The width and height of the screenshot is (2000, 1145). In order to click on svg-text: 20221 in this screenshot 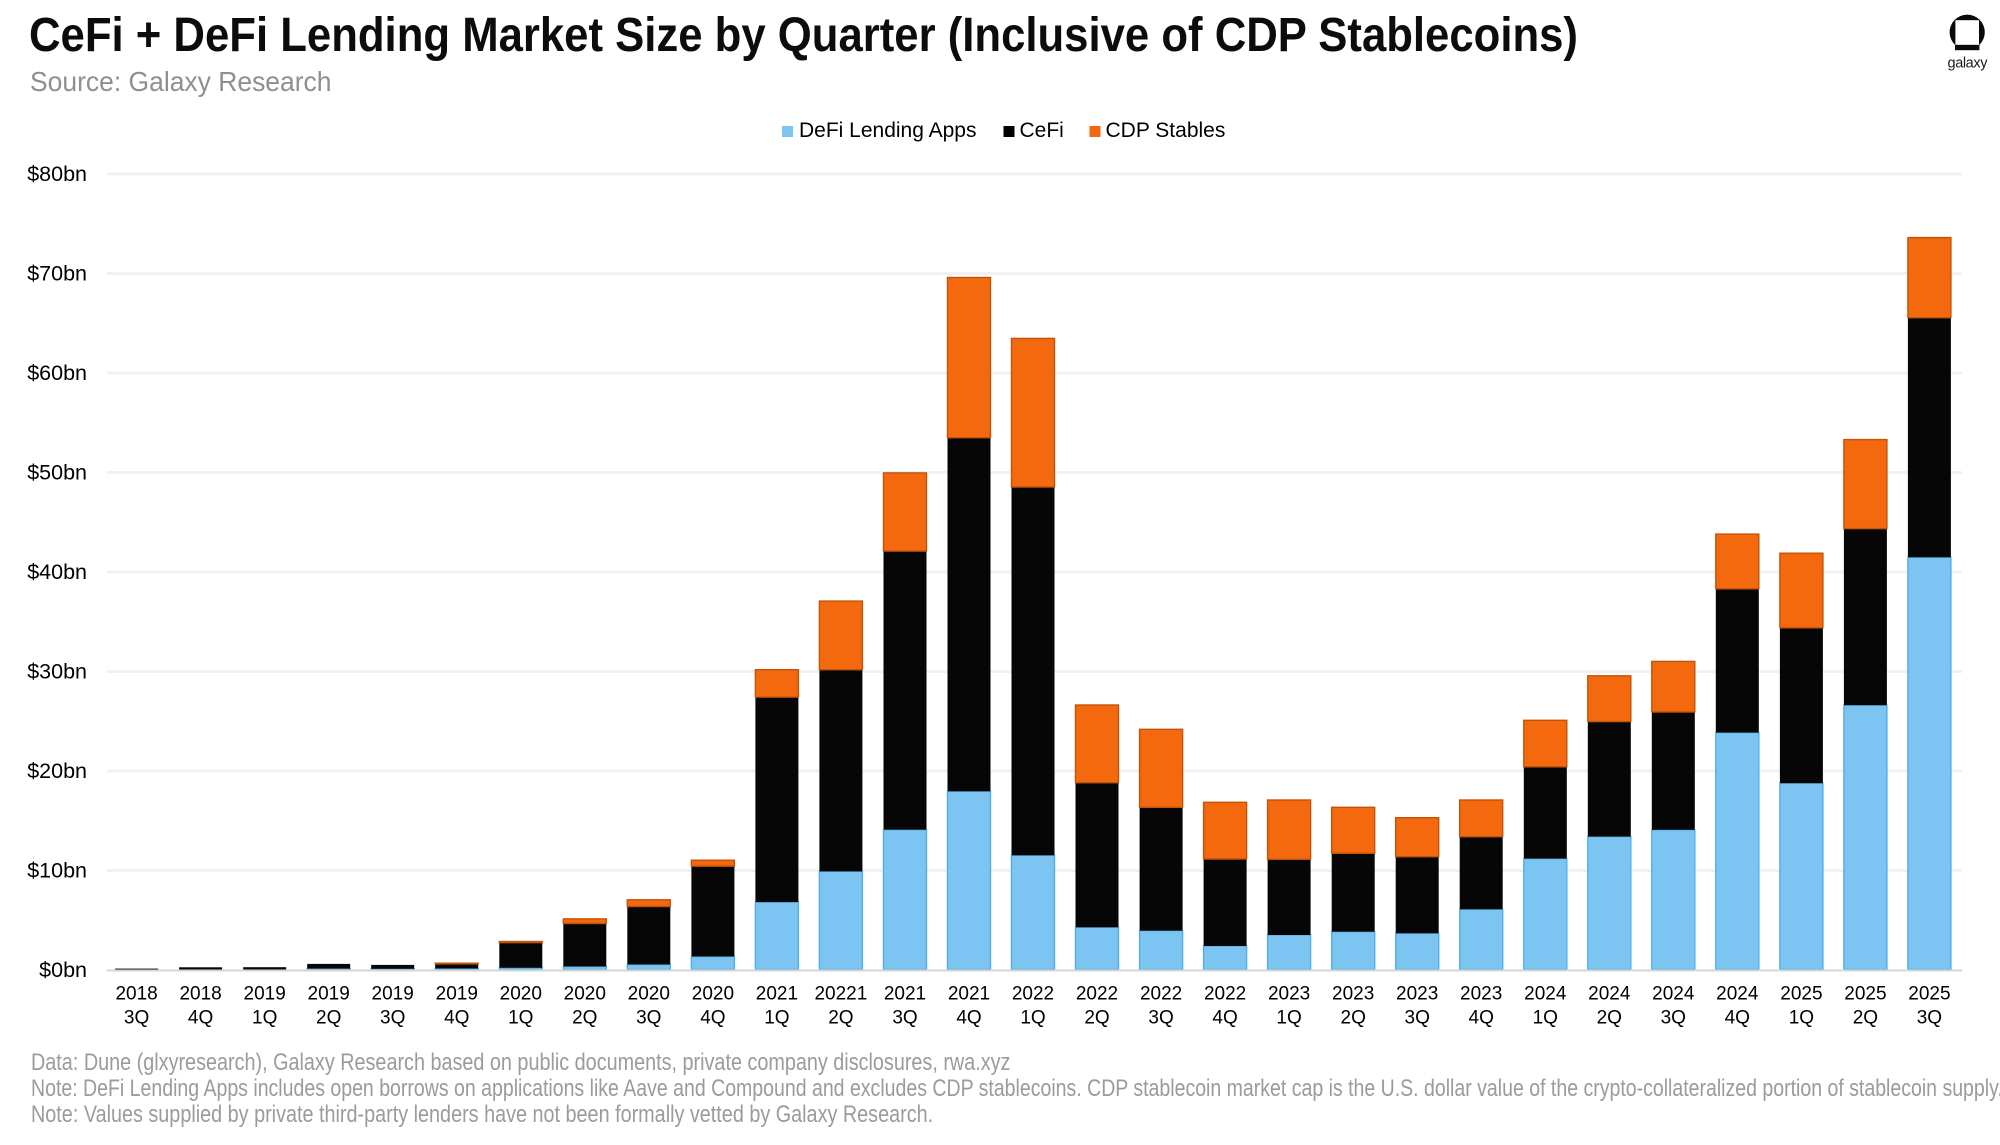, I will do `click(840, 994)`.